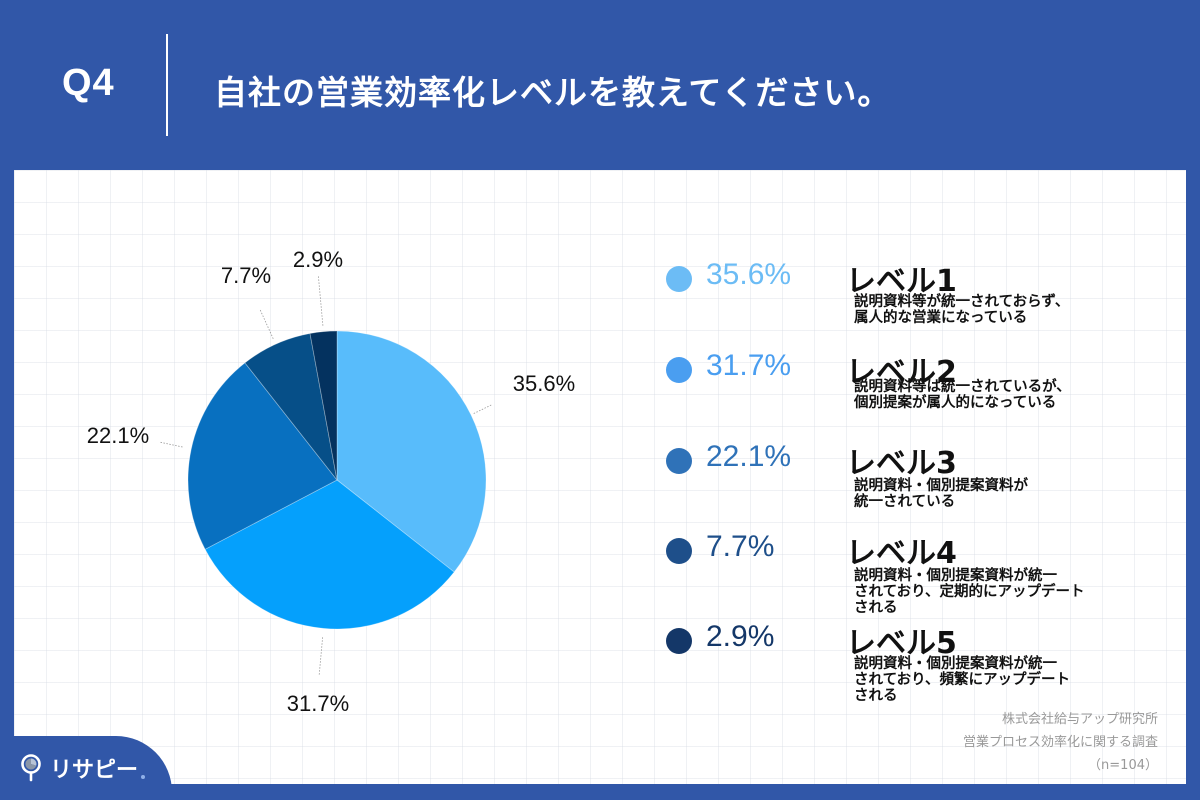  I want to click on source-sample-size: （n=104）, so click(1123, 765).